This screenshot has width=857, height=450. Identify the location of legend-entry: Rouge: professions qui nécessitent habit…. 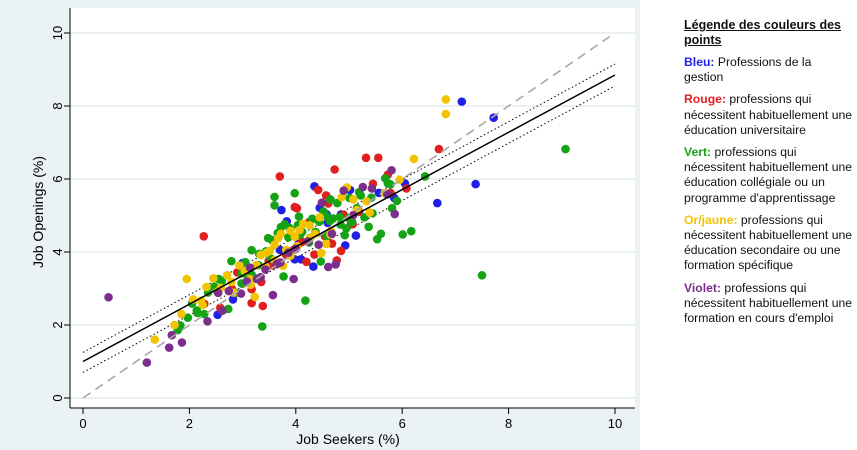
(769, 115).